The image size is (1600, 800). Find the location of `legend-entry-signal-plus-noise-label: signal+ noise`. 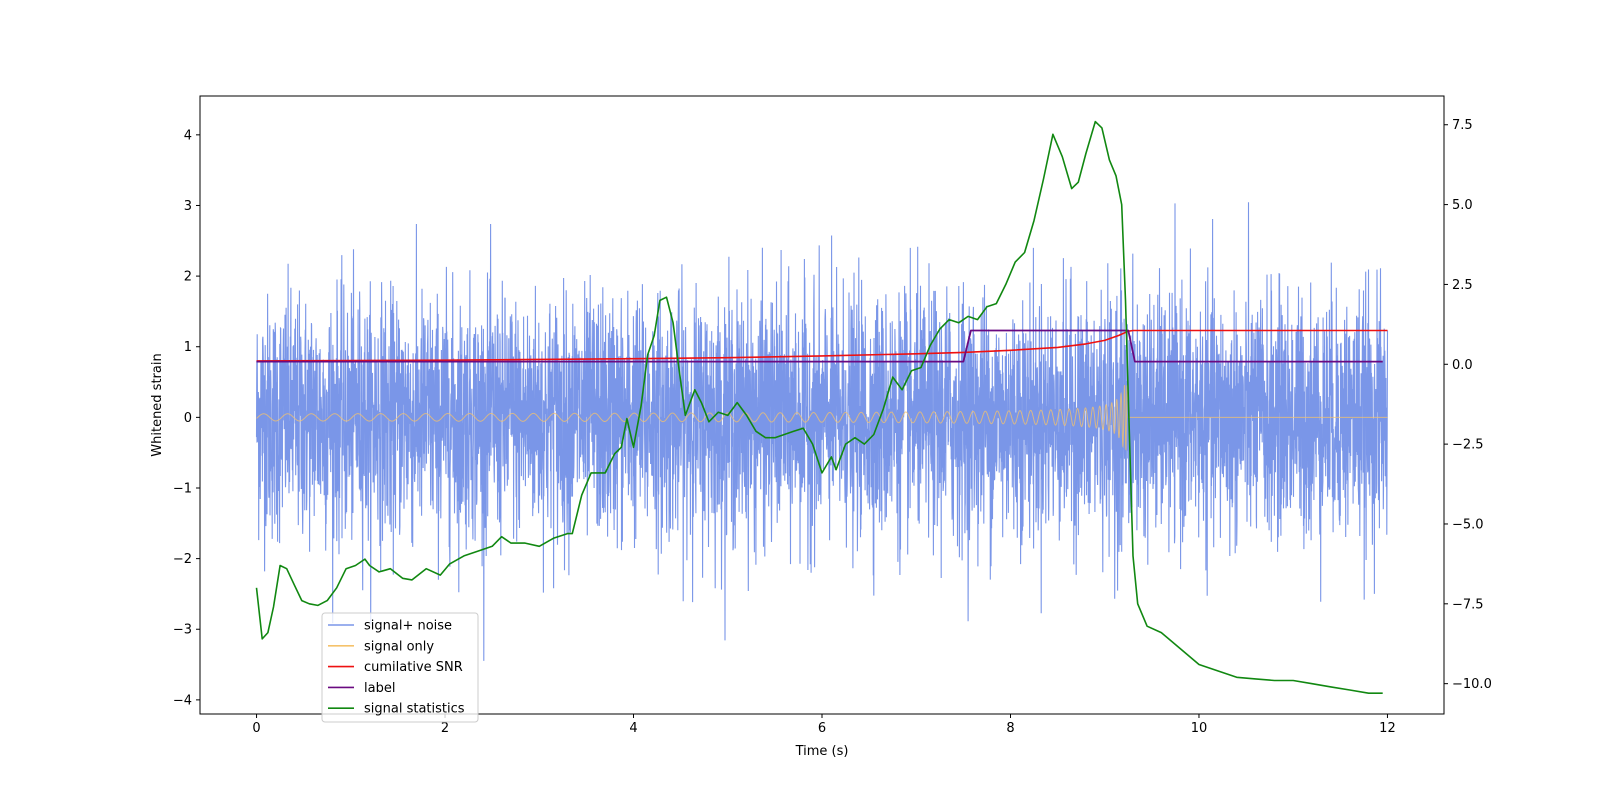

legend-entry-signal-plus-noise-label: signal+ noise is located at coordinates (408, 626).